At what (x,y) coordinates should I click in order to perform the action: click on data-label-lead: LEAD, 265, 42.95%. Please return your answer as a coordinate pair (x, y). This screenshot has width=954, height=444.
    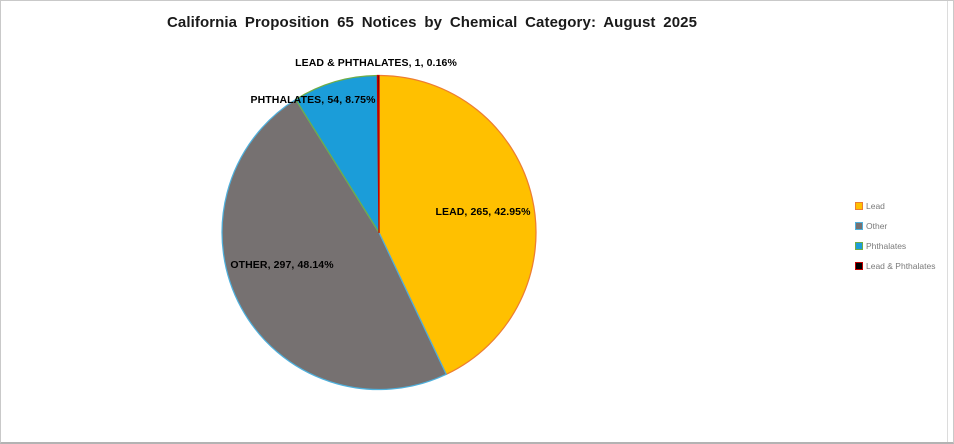
    Looking at the image, I should click on (483, 212).